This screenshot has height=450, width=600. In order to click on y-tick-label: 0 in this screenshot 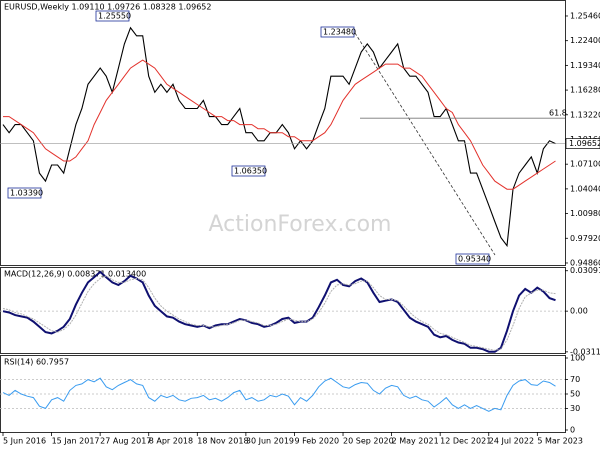, I will do `click(572, 430)`.